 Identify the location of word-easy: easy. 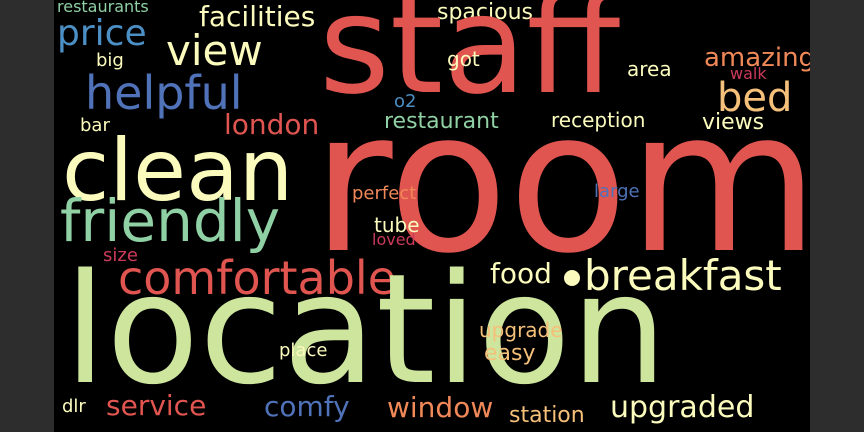
(510, 353).